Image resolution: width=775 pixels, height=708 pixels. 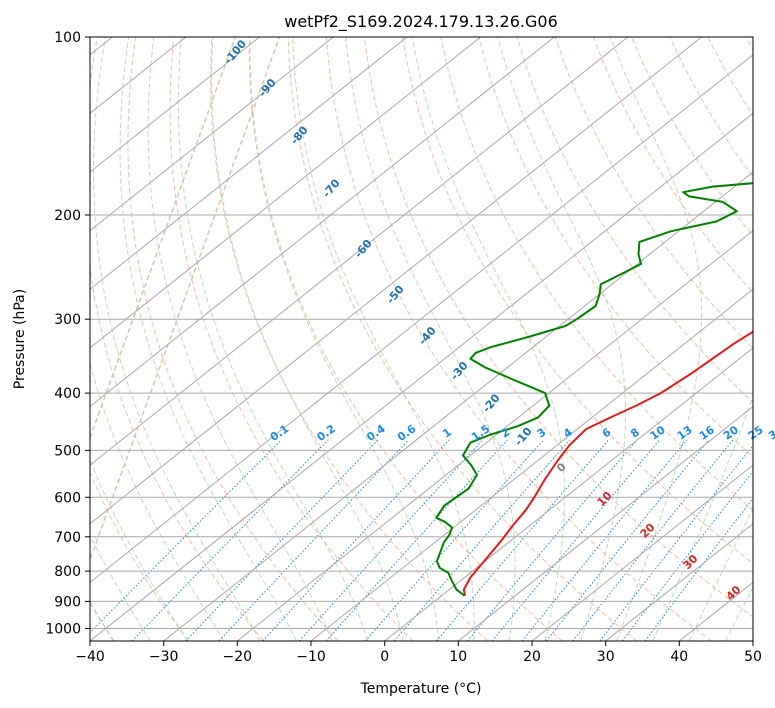 I want to click on x-tick-label: 10, so click(x=458, y=657).